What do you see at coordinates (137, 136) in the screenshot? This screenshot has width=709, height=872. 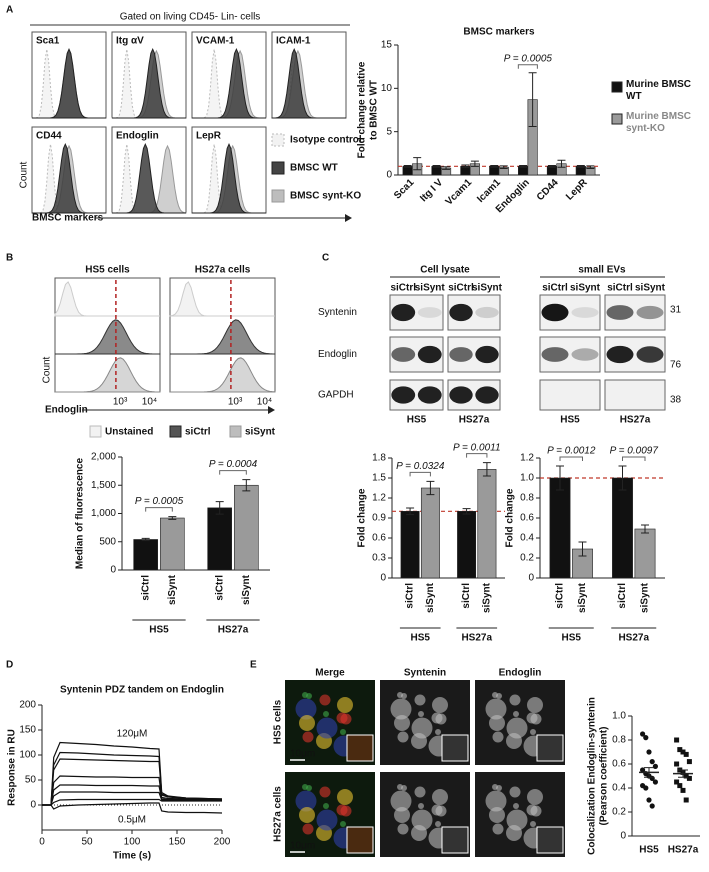 I see `marker-label: Endoglin` at bounding box center [137, 136].